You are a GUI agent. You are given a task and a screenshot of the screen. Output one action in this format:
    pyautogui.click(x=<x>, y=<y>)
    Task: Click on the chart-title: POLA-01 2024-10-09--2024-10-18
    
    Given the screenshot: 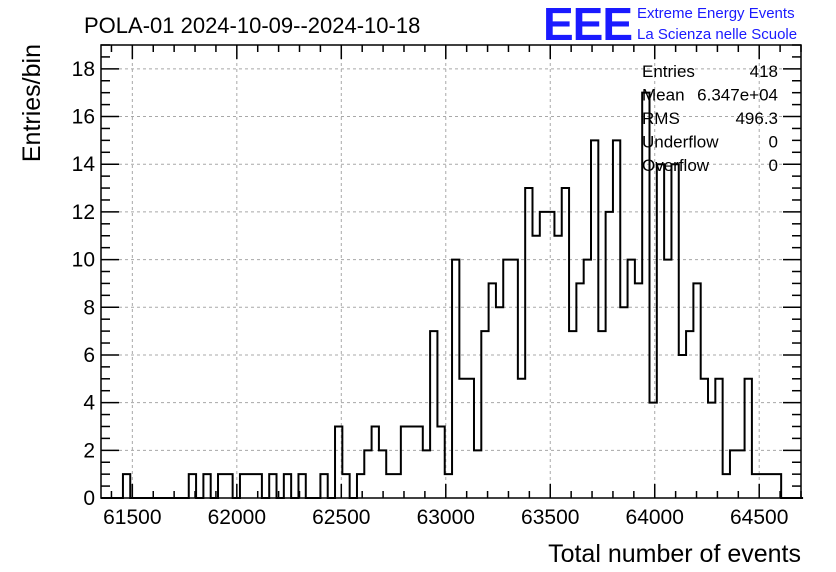 What is the action you would take?
    pyautogui.click(x=252, y=25)
    